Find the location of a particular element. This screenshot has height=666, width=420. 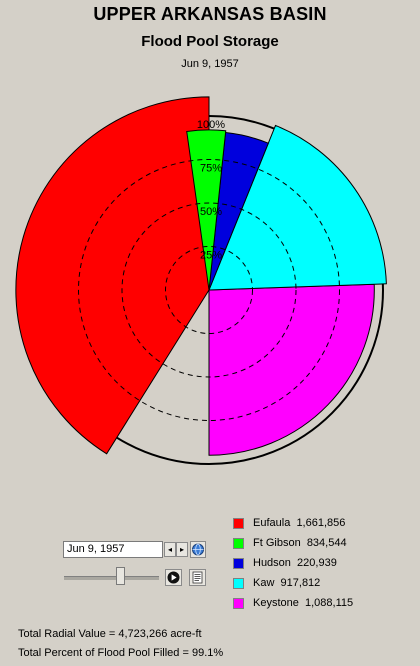

legend-value: 1,661,856 is located at coordinates (321, 523).